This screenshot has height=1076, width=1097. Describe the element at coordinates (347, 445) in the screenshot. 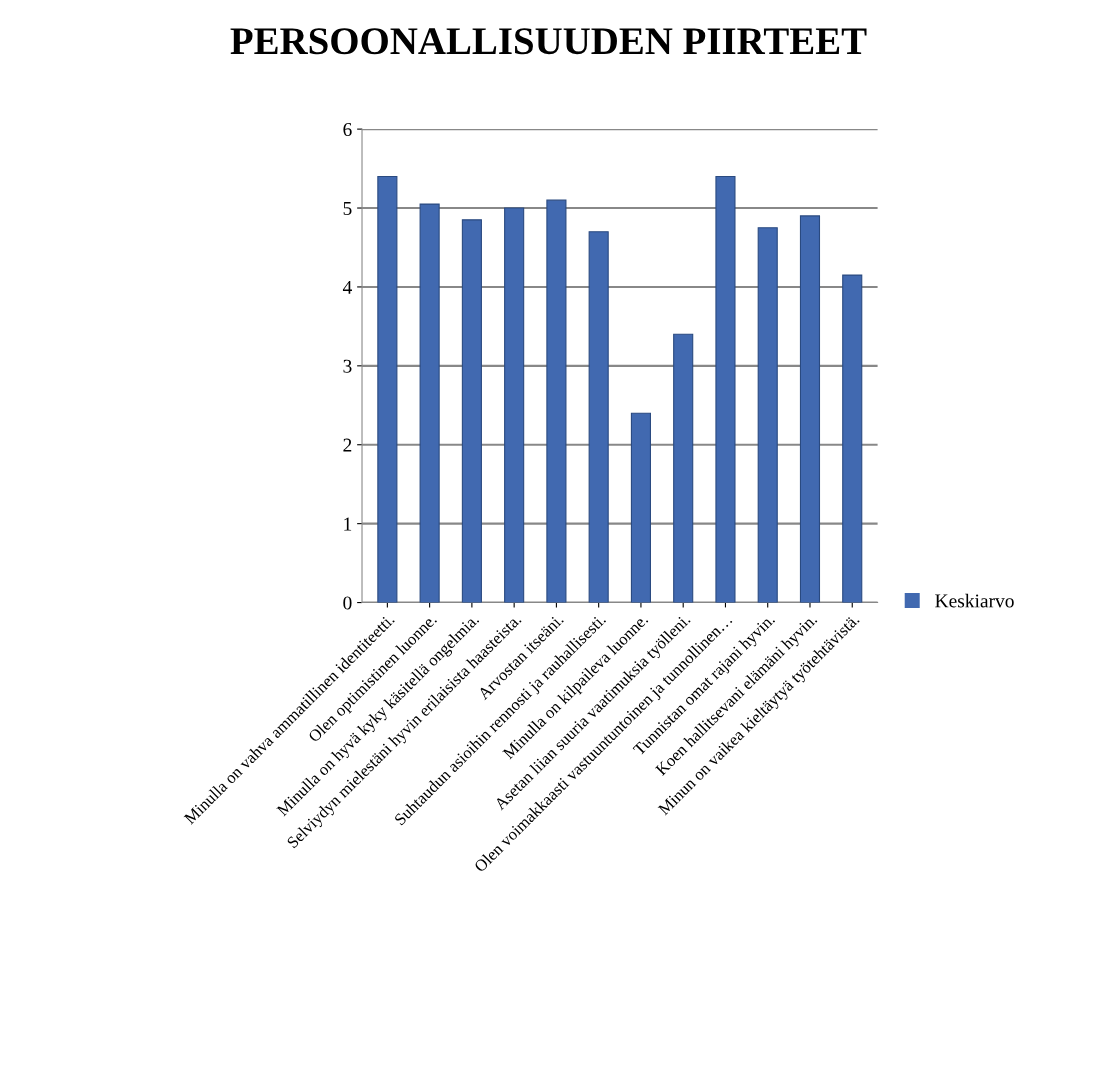

I see `y-tick-label: 2` at that location.